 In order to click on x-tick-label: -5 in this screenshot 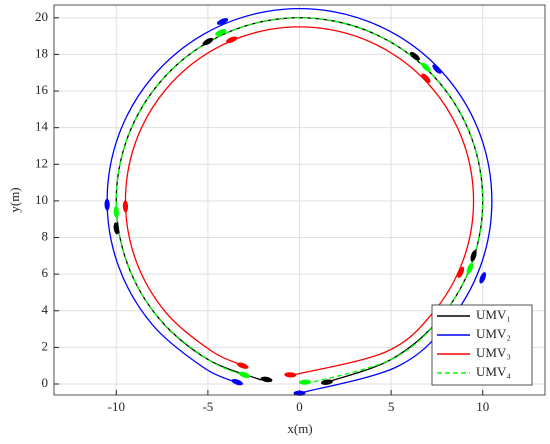, I will do `click(207, 406)`.